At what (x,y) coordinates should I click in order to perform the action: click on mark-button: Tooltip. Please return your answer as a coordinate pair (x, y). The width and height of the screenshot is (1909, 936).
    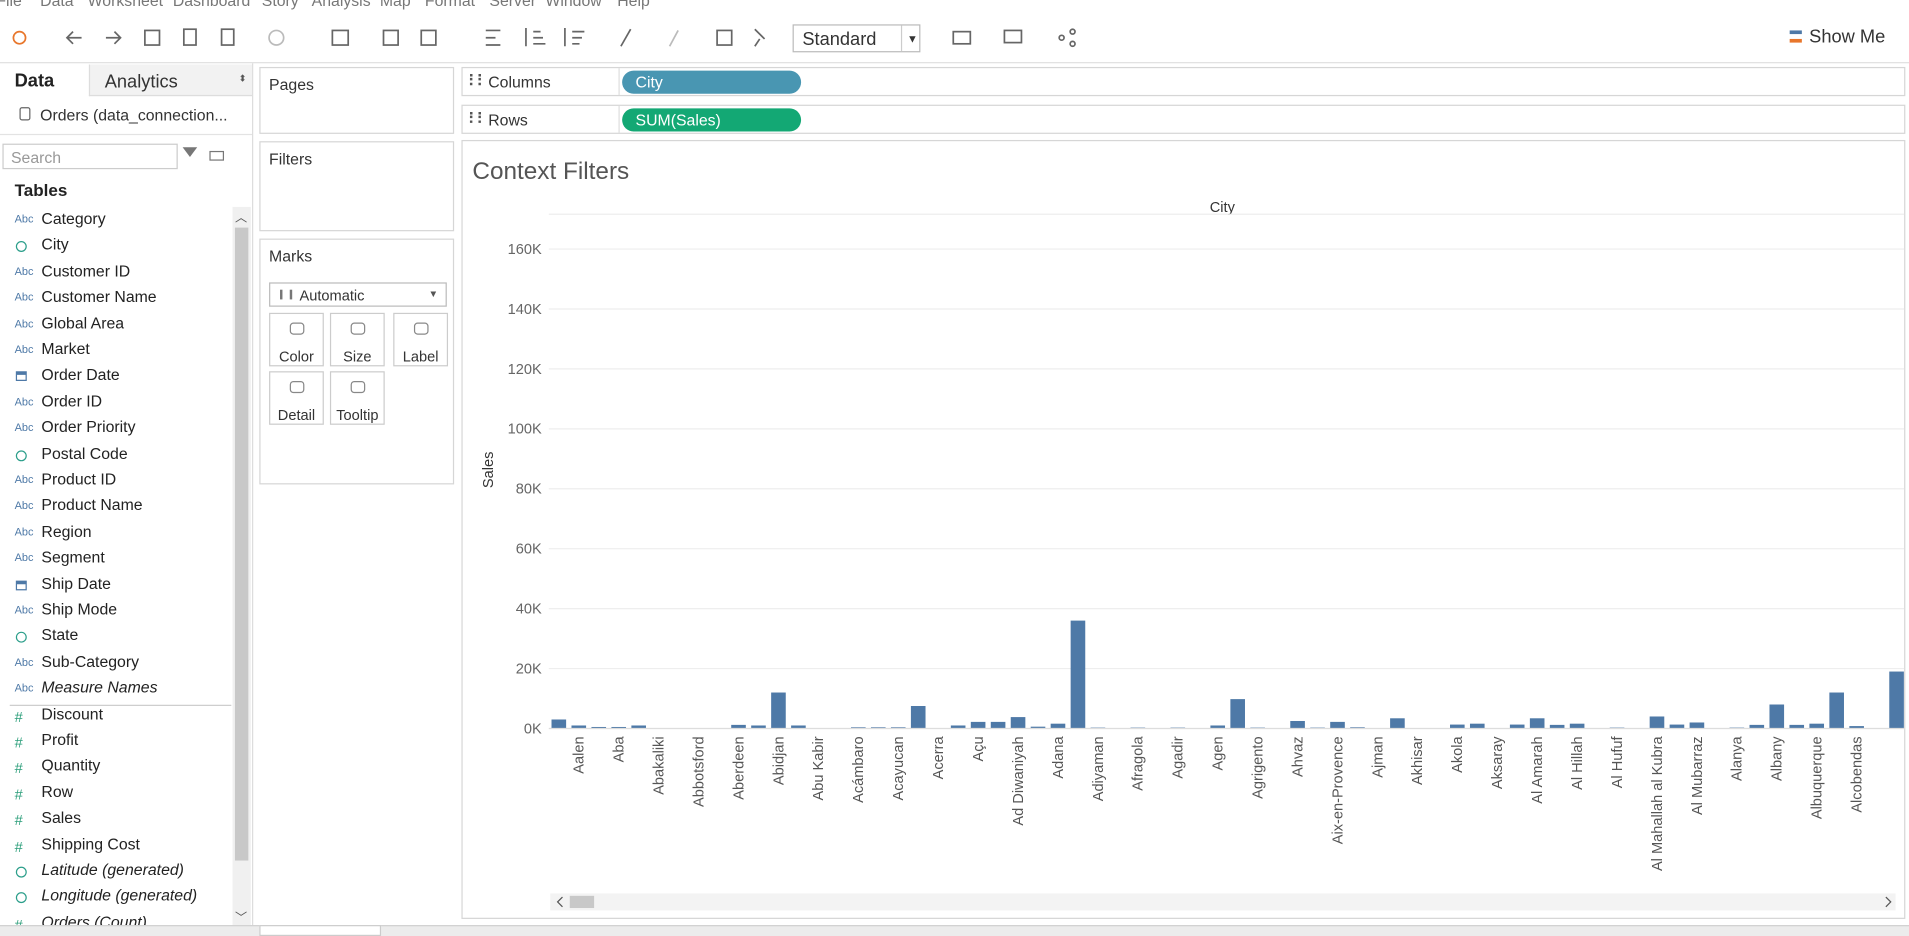
    Looking at the image, I should click on (357, 398).